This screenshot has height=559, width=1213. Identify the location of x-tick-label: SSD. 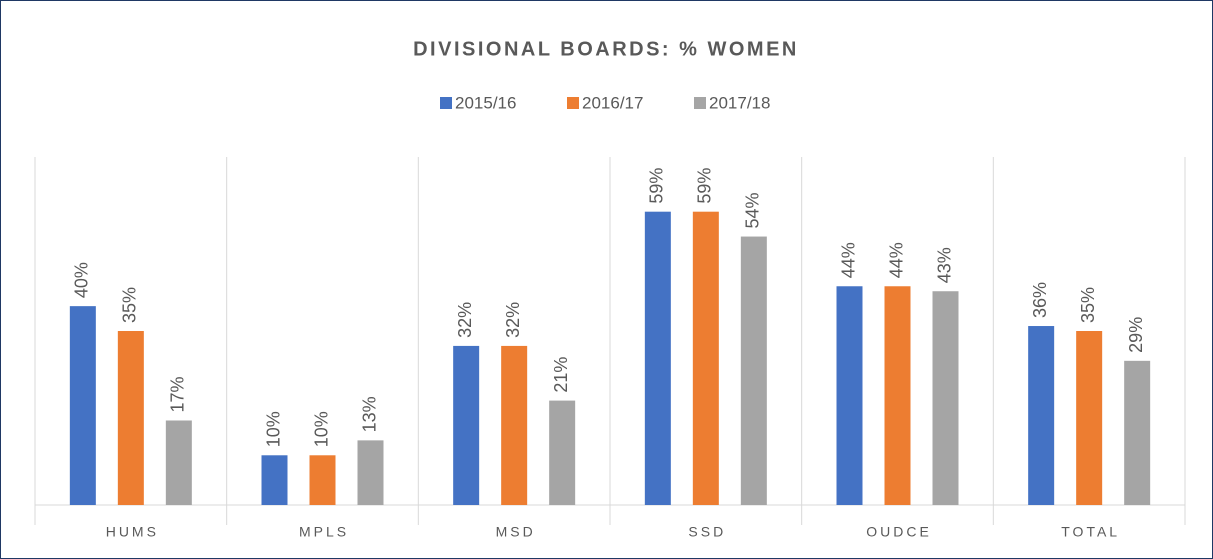
(707, 532).